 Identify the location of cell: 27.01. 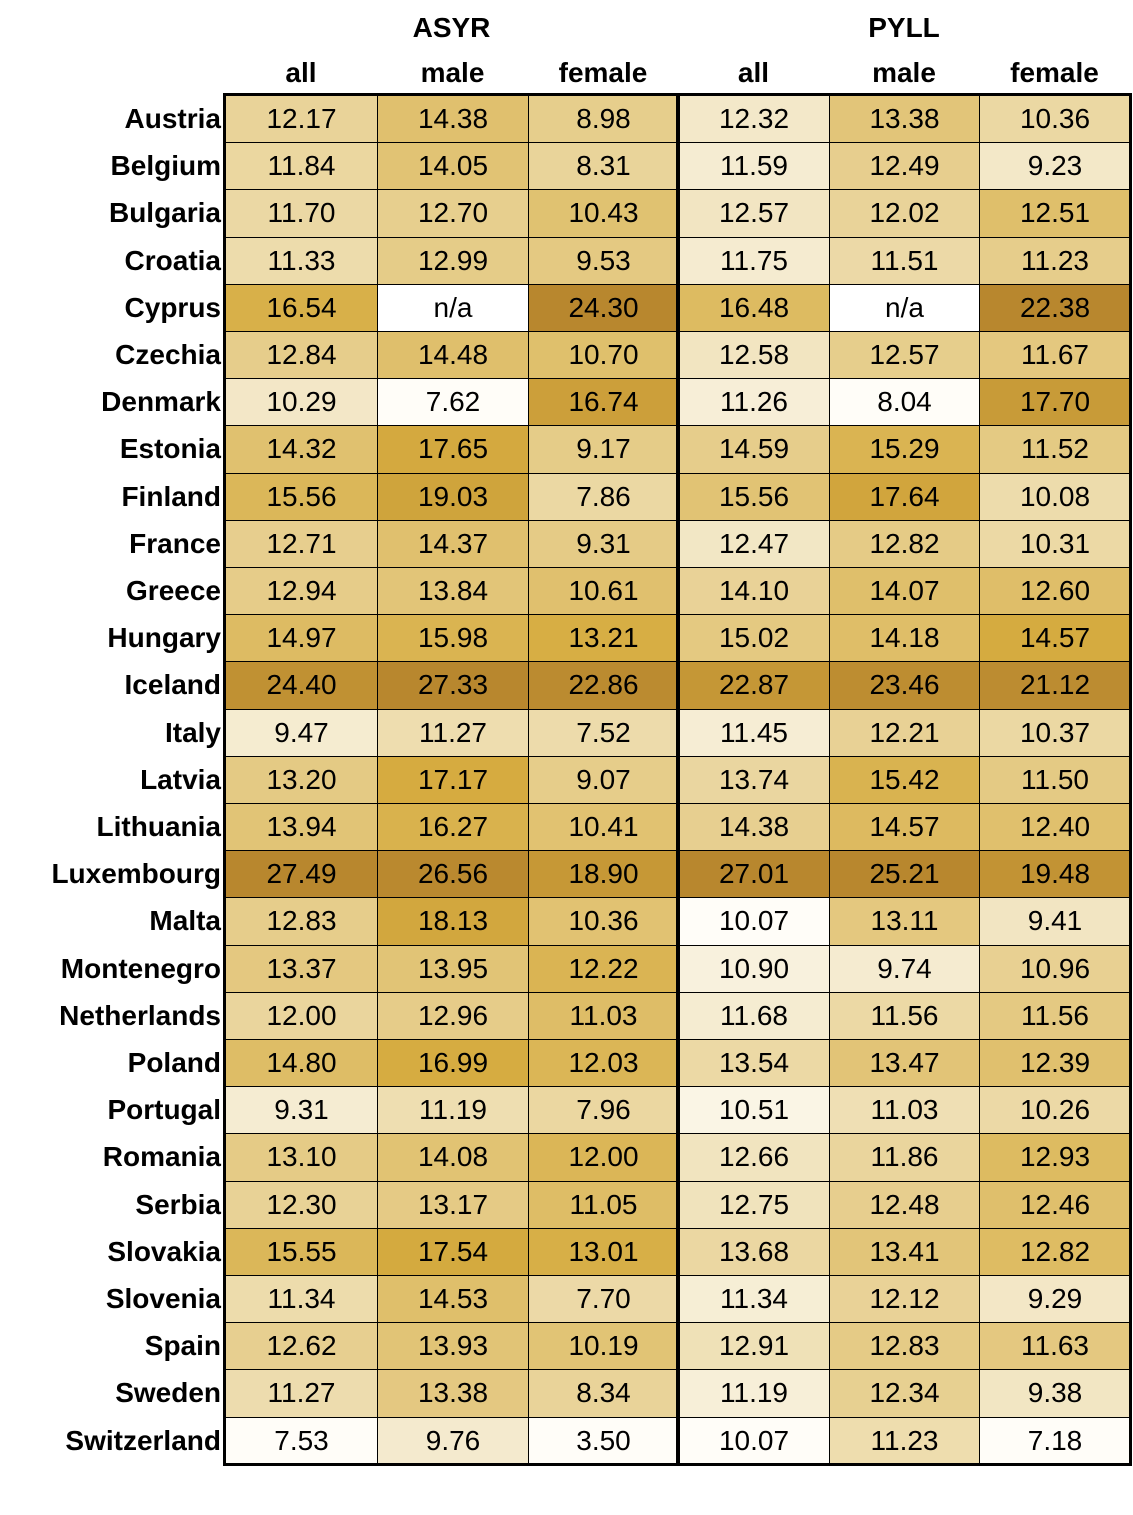
(754, 874).